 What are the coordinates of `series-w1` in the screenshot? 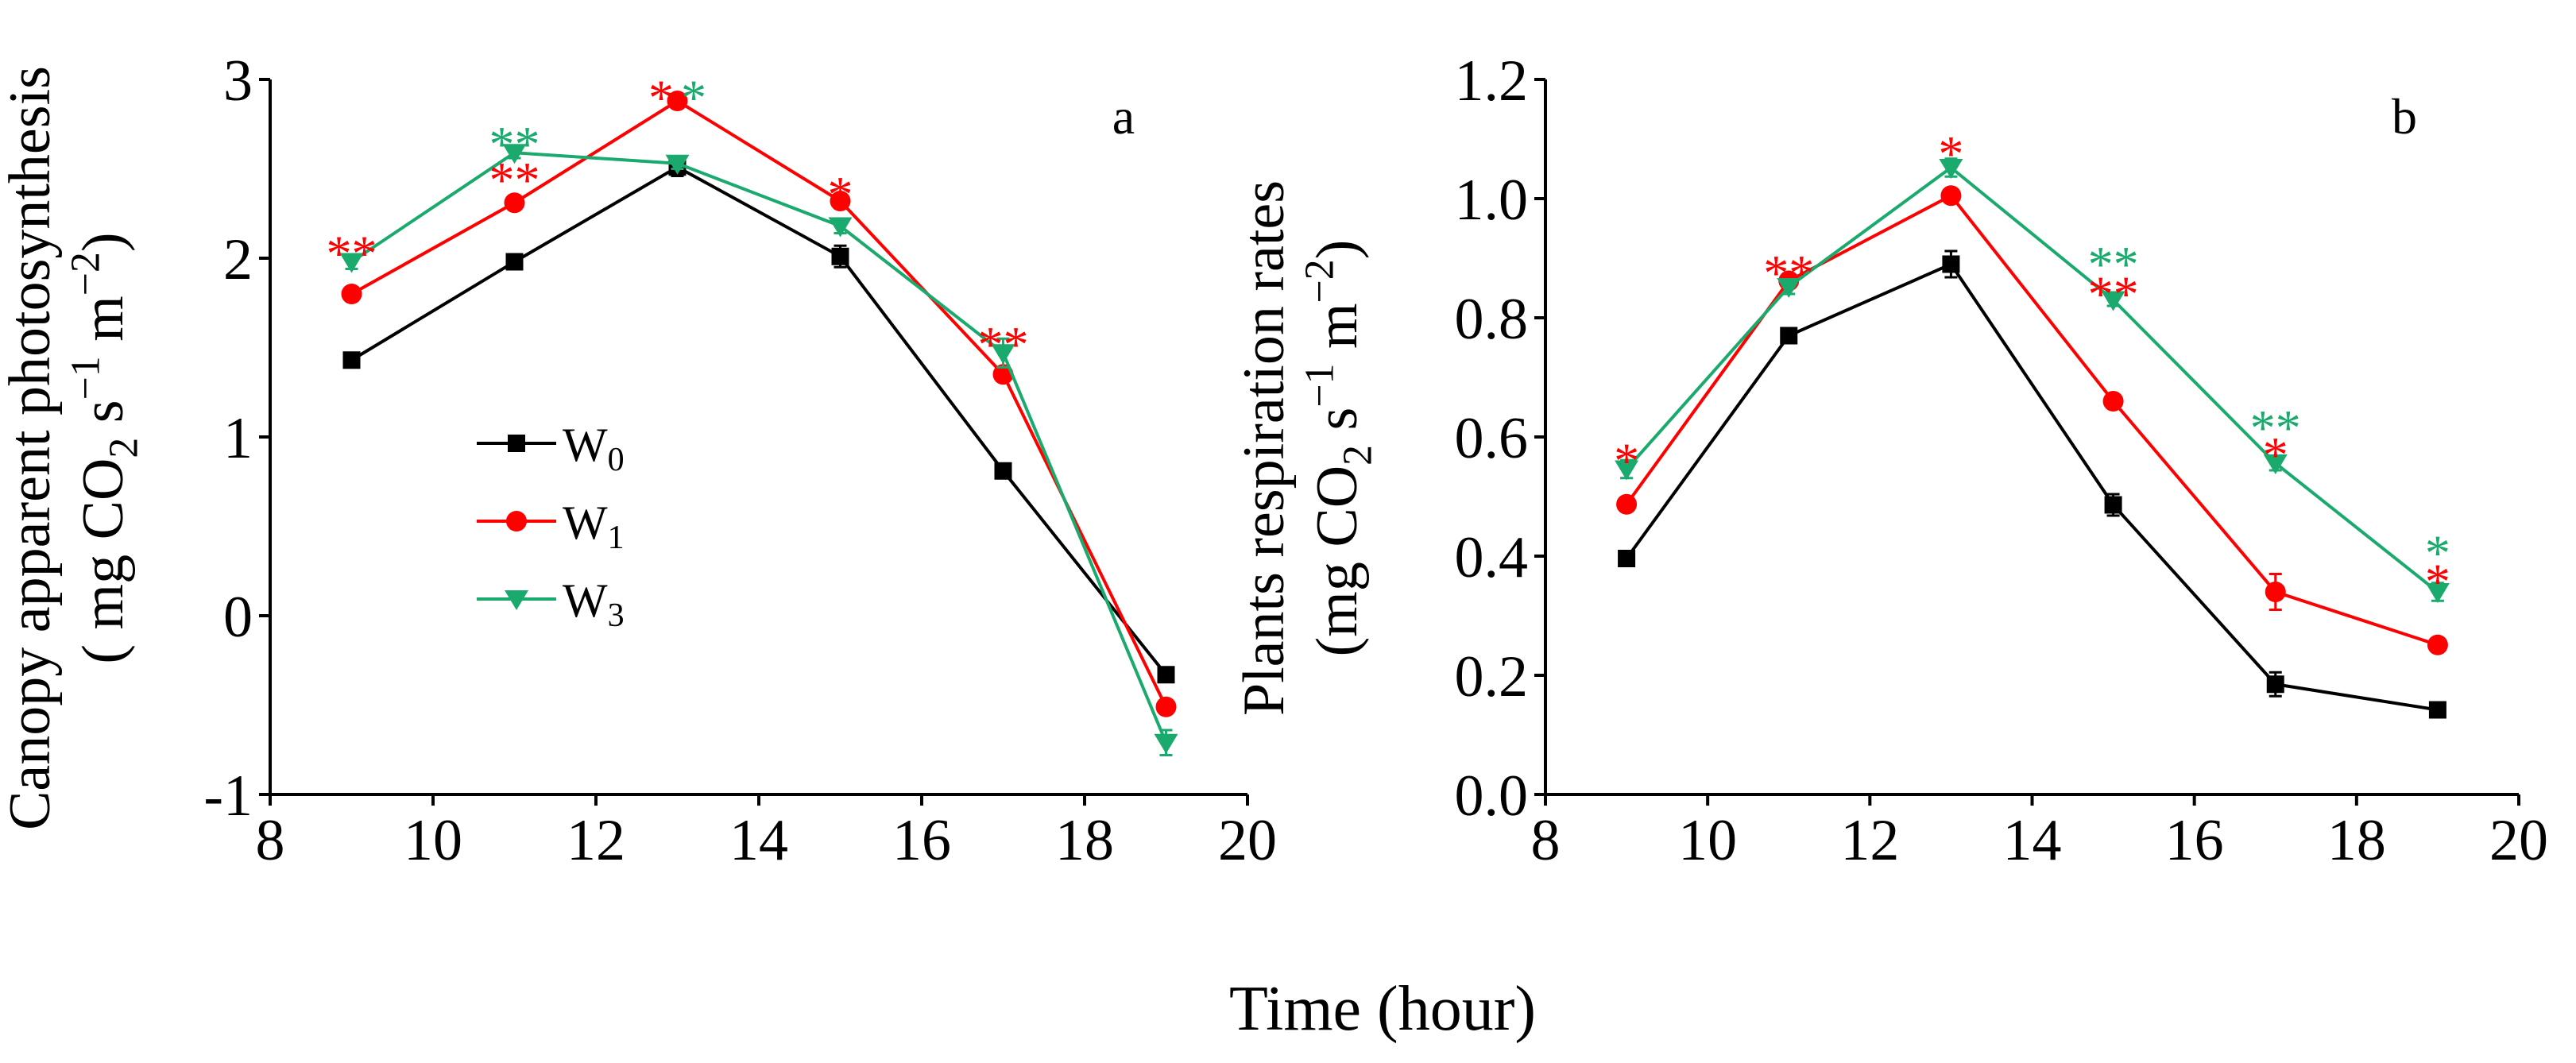 It's located at (2032, 420).